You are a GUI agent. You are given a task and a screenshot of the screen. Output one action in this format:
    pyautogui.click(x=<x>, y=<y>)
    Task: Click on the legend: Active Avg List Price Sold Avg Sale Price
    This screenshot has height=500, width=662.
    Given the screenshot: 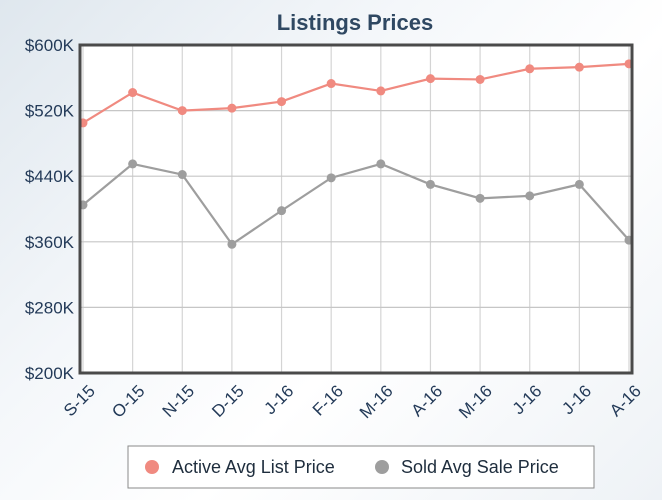 What is the action you would take?
    pyautogui.click(x=361, y=467)
    